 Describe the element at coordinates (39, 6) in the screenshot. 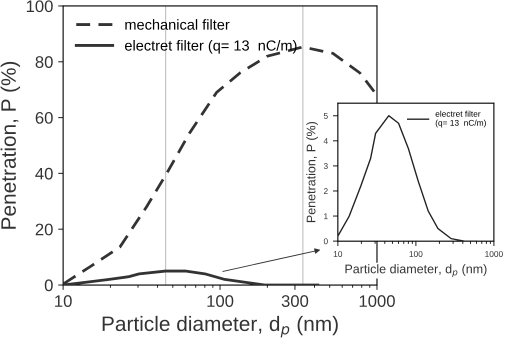

I see `y-tick-label: 100` at that location.